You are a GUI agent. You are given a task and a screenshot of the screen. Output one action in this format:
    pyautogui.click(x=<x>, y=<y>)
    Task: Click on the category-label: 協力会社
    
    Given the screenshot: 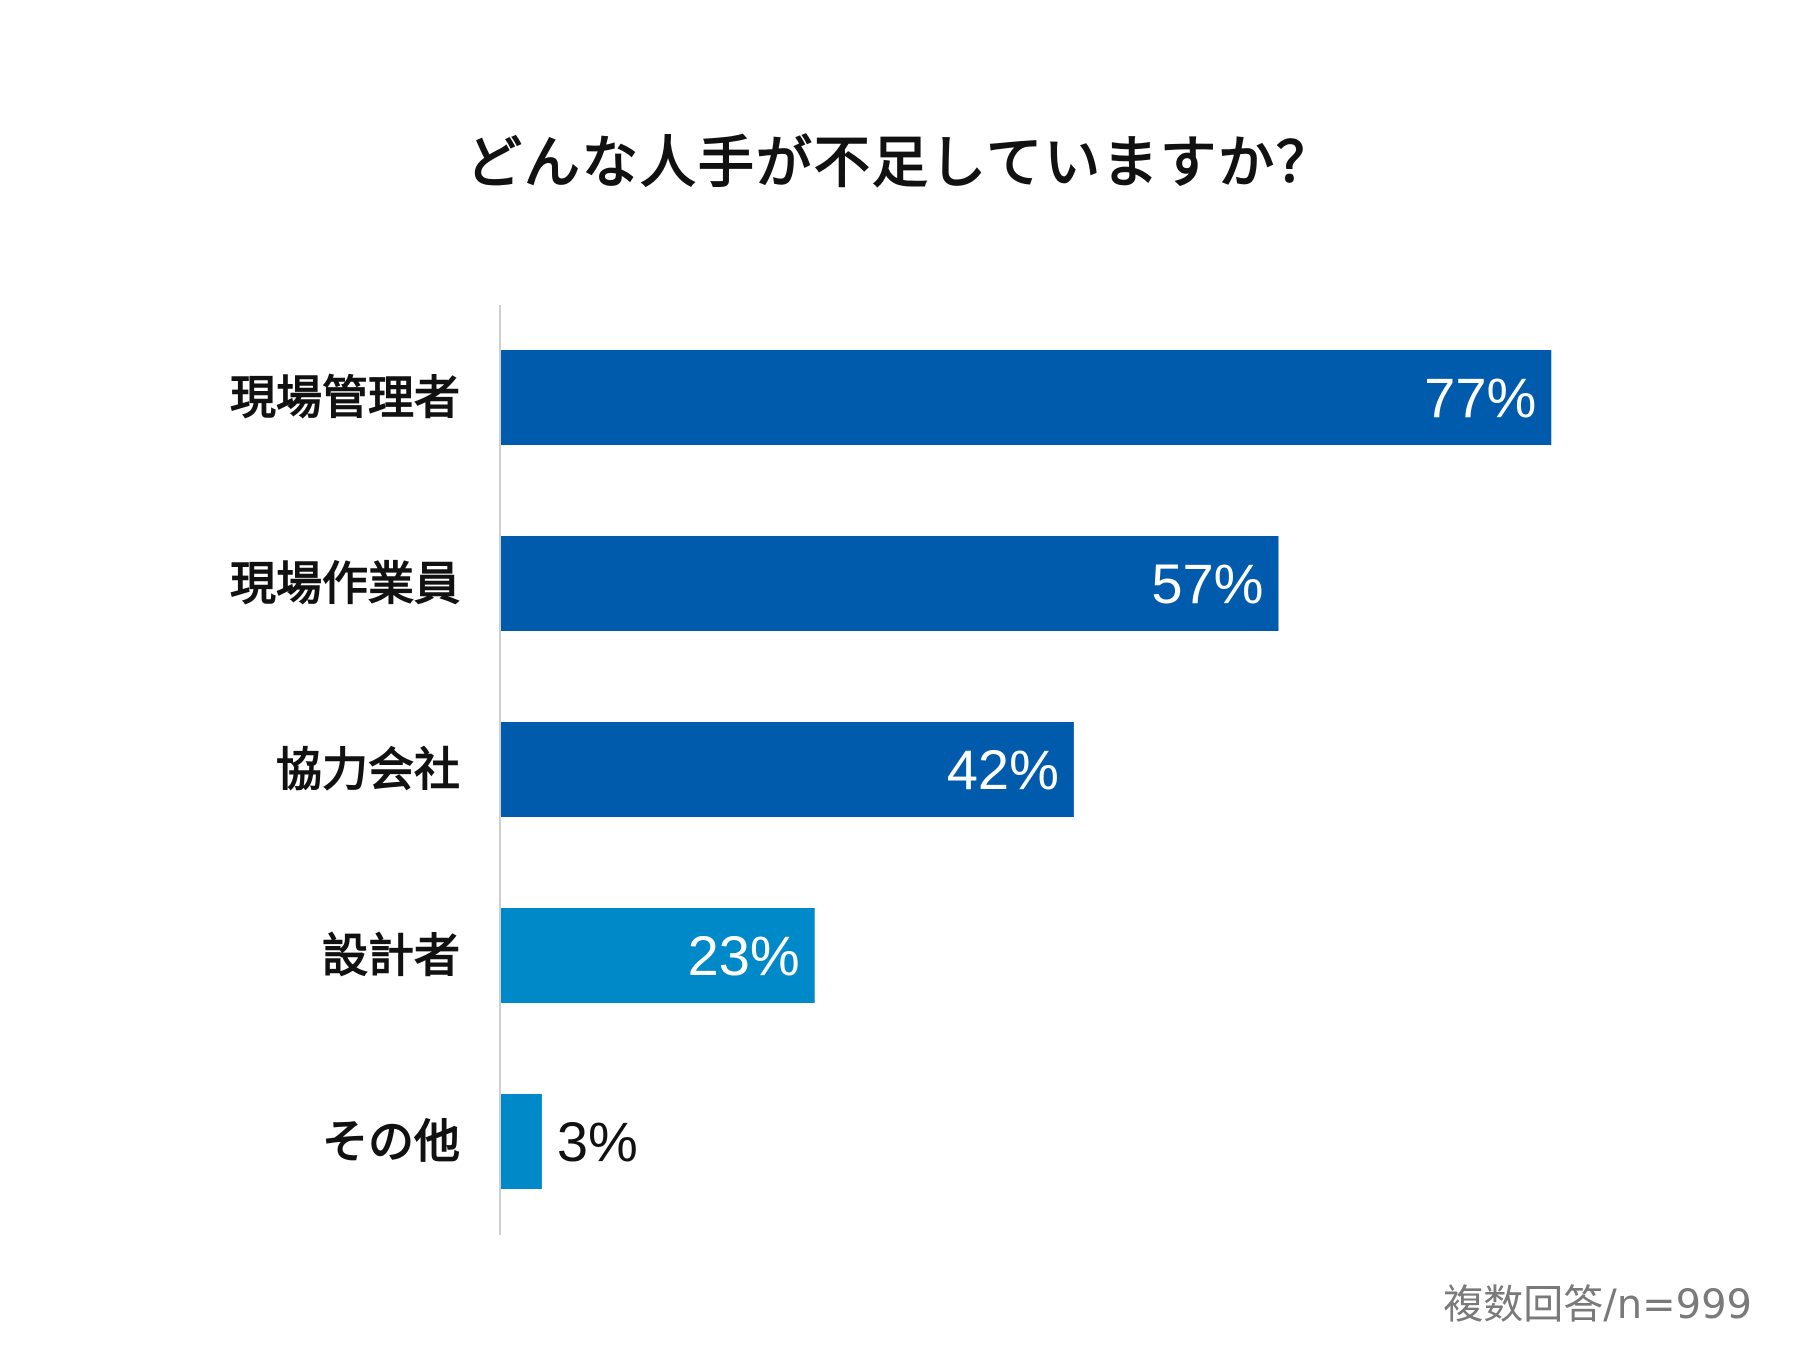 What is the action you would take?
    pyautogui.click(x=368, y=770)
    